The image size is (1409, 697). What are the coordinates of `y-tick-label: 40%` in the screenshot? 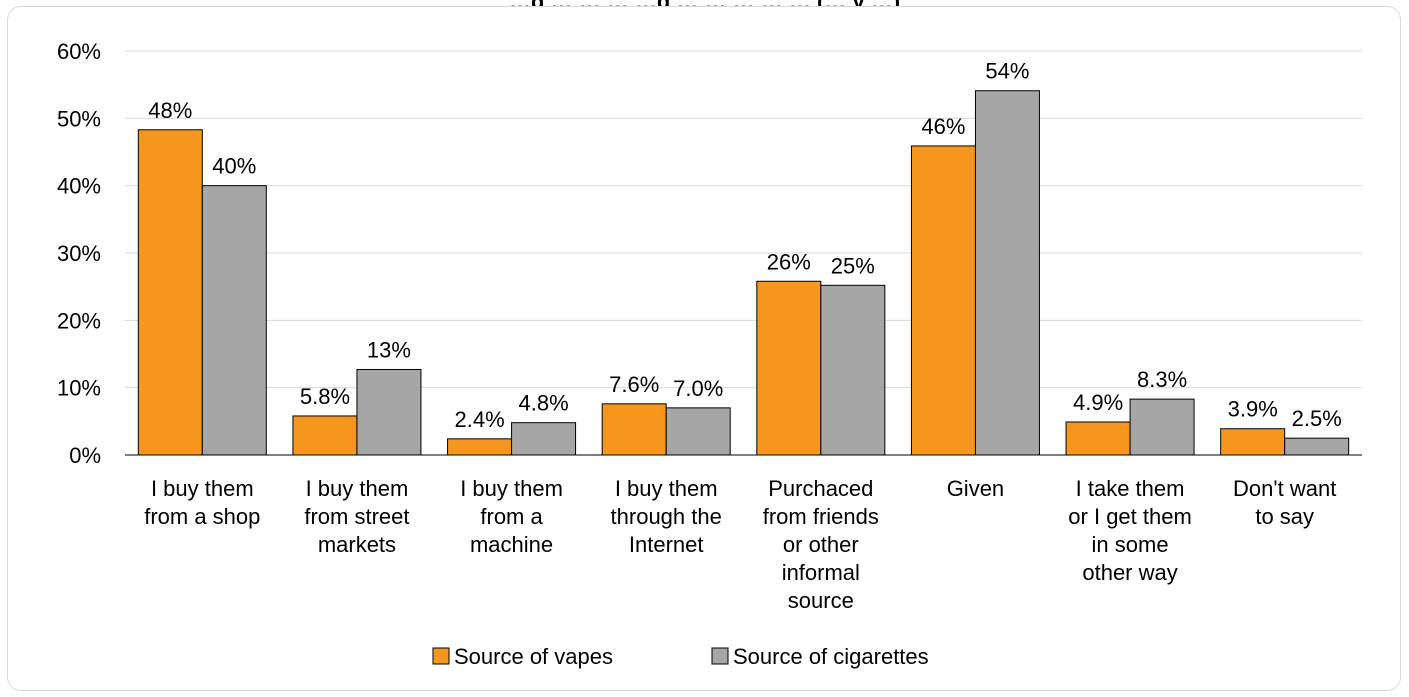 It's located at (79, 186).